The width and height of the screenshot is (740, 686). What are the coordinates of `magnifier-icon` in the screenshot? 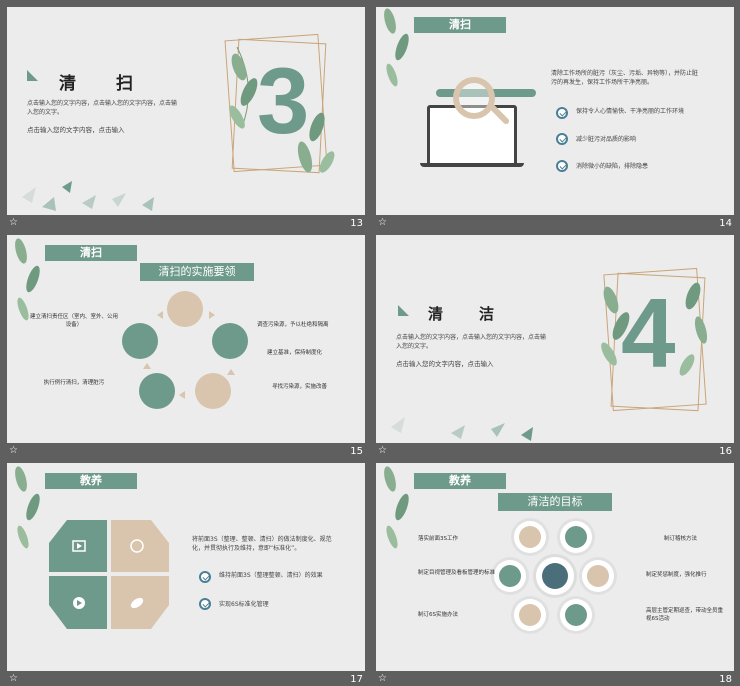 It's located at (474, 98).